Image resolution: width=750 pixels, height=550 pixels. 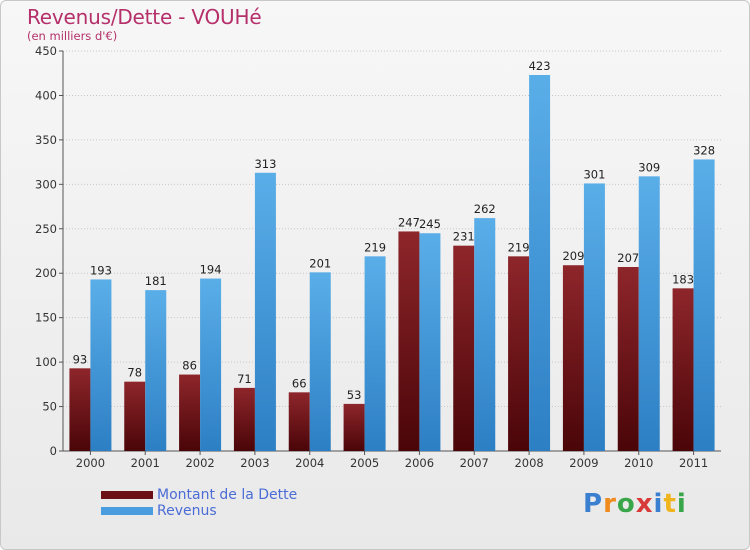 What do you see at coordinates (364, 463) in the screenshot?
I see `x-tick-label: 2005` at bounding box center [364, 463].